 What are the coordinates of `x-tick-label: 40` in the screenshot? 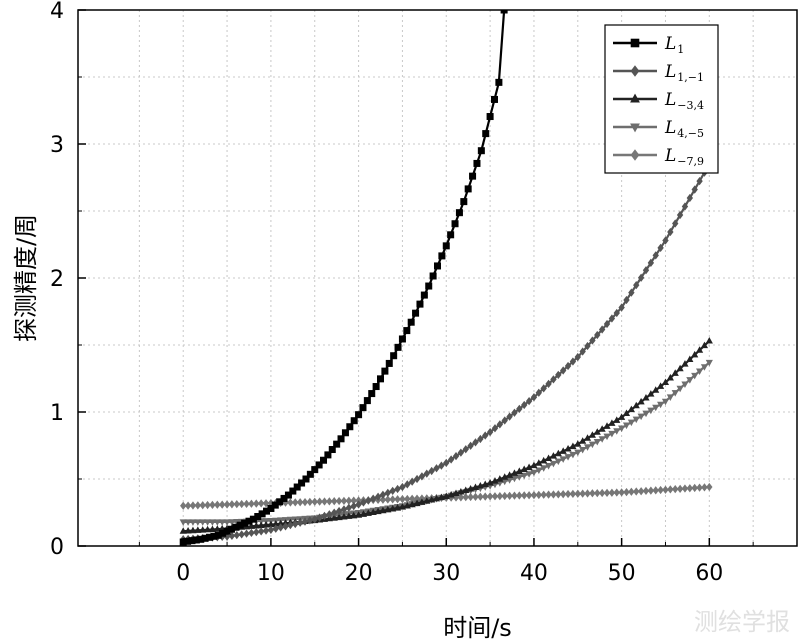 It's located at (534, 573).